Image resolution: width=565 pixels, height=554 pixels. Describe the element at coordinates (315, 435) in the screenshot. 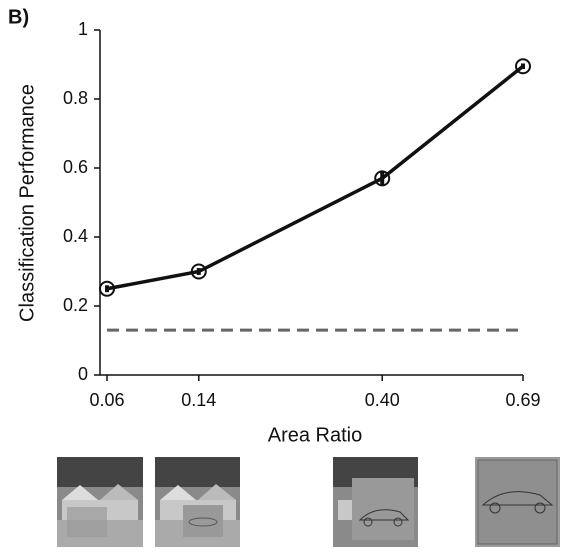

I see `x-axis-label: Area Ratio` at that location.